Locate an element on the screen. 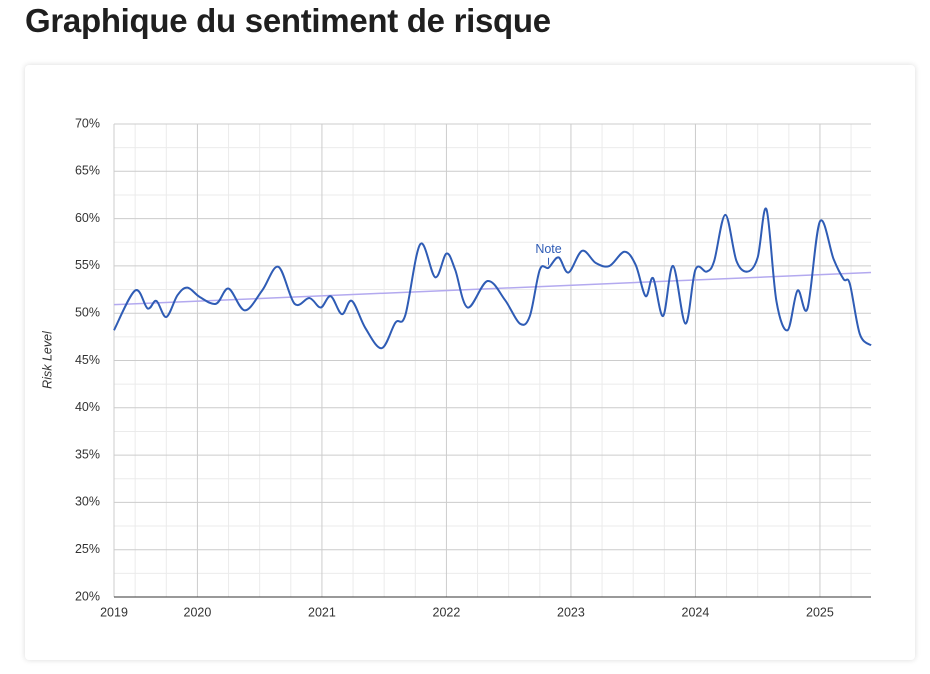 This screenshot has width=930, height=674. y-tick-label: 60% is located at coordinates (87, 218).